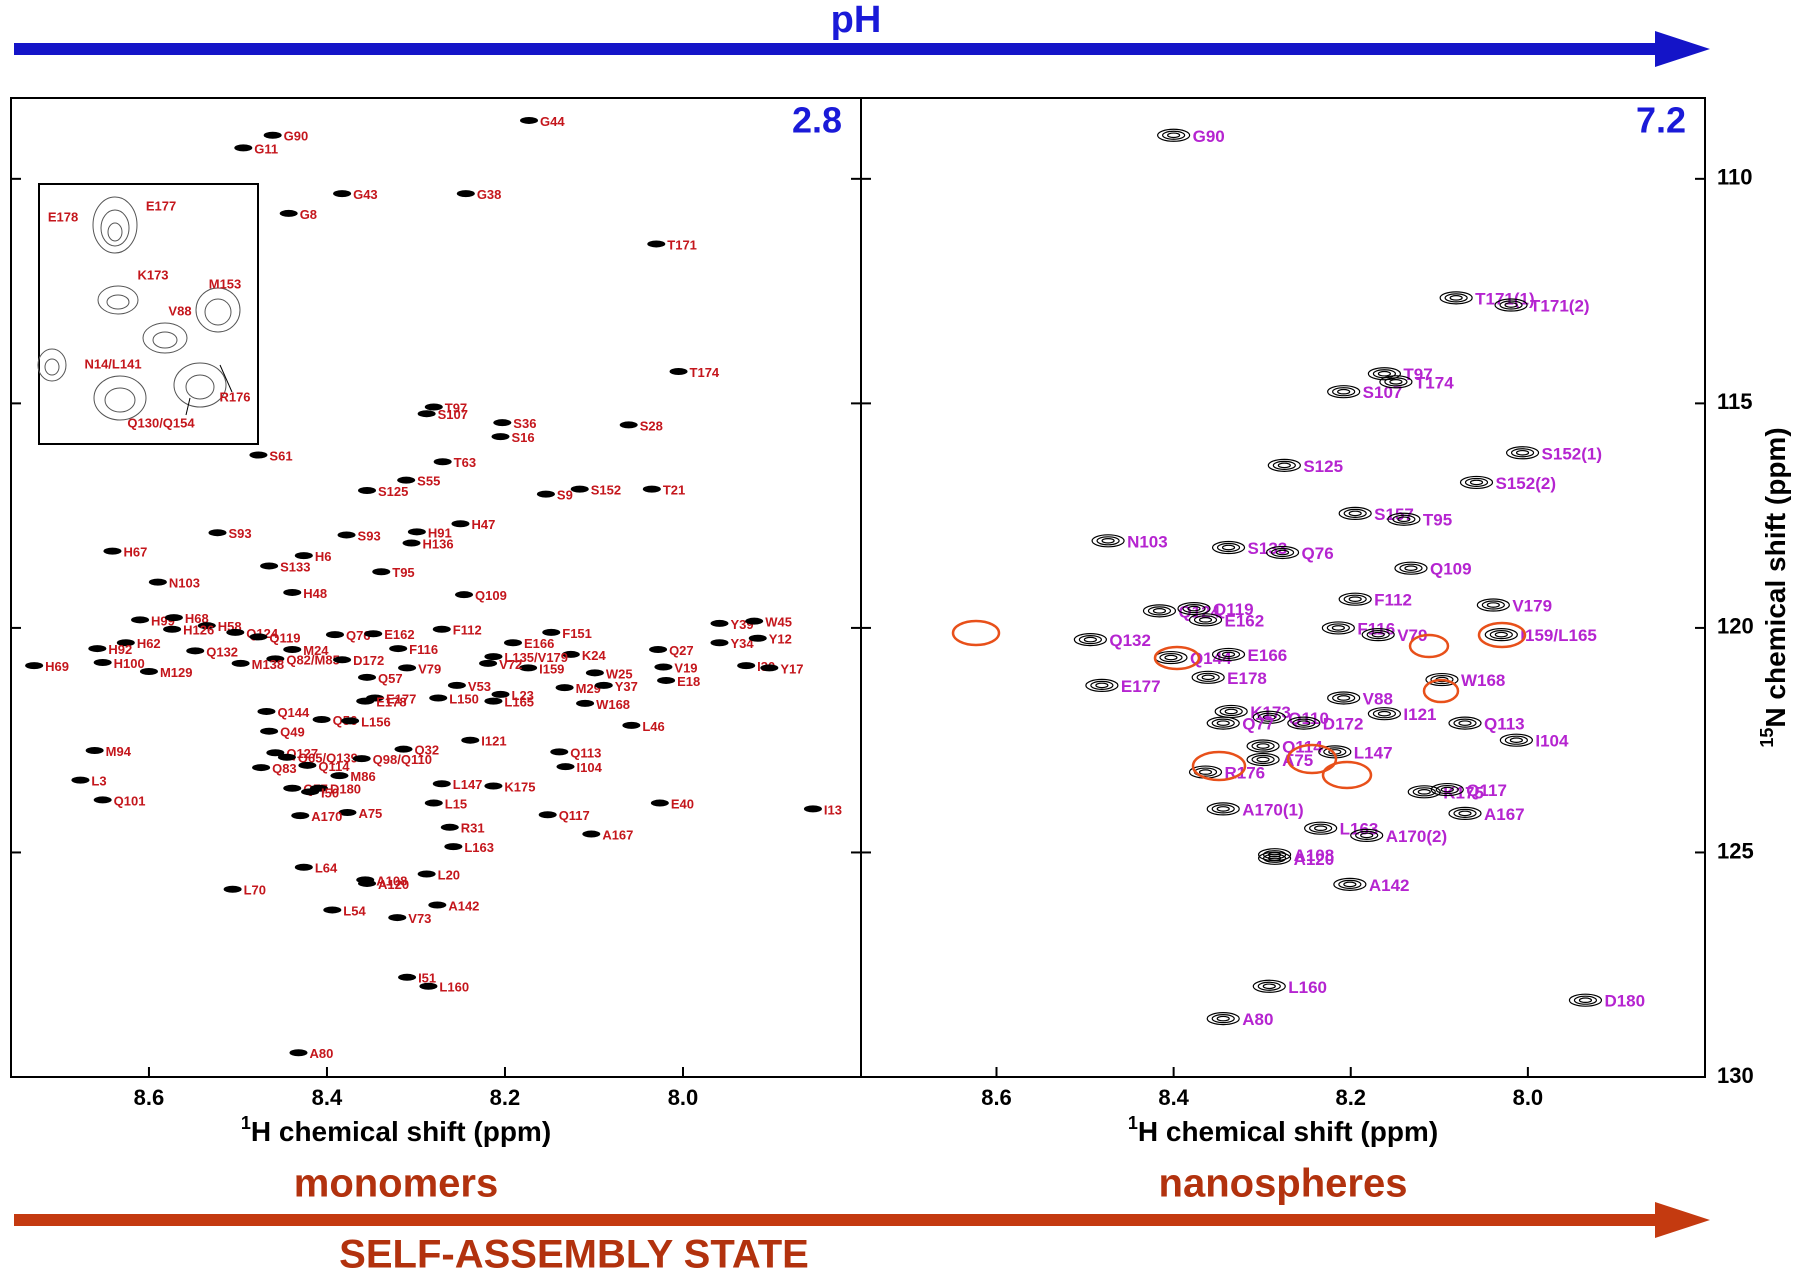 Image resolution: width=1800 pixels, height=1273 pixels. Describe the element at coordinates (1258, 724) in the screenshot. I see `peak-label: Q77` at that location.